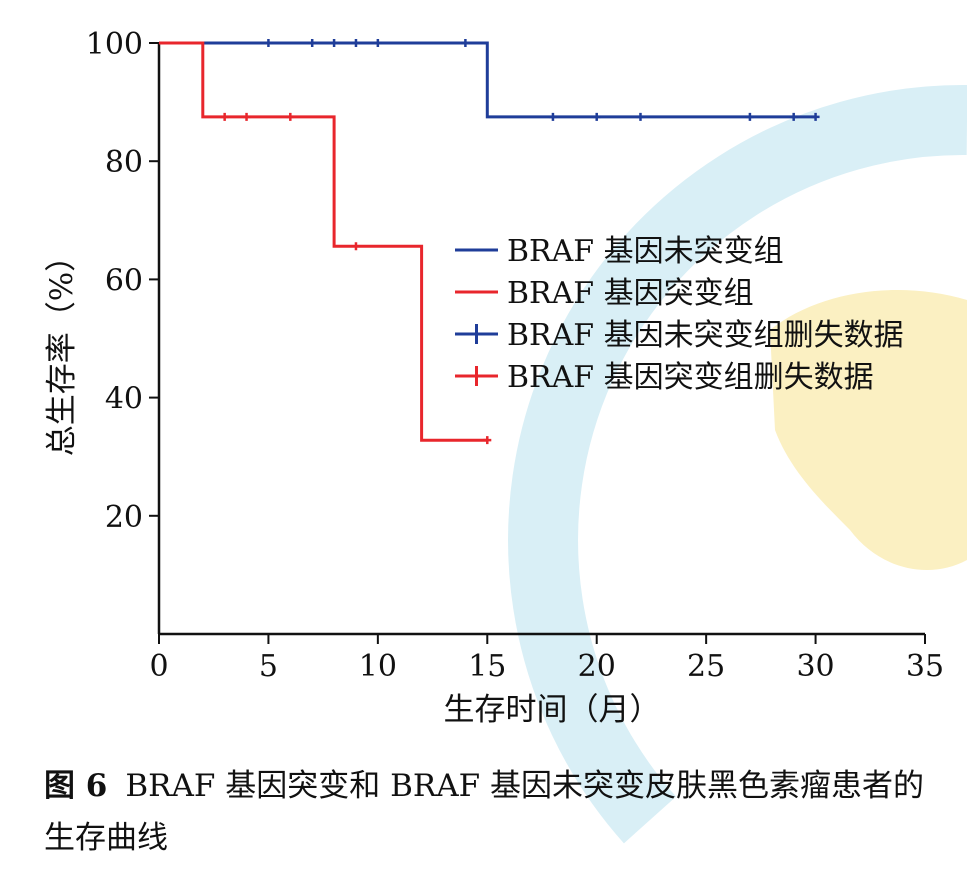 This screenshot has width=967, height=896. Describe the element at coordinates (815, 666) in the screenshot. I see `x-tick-label: 30` at that location.